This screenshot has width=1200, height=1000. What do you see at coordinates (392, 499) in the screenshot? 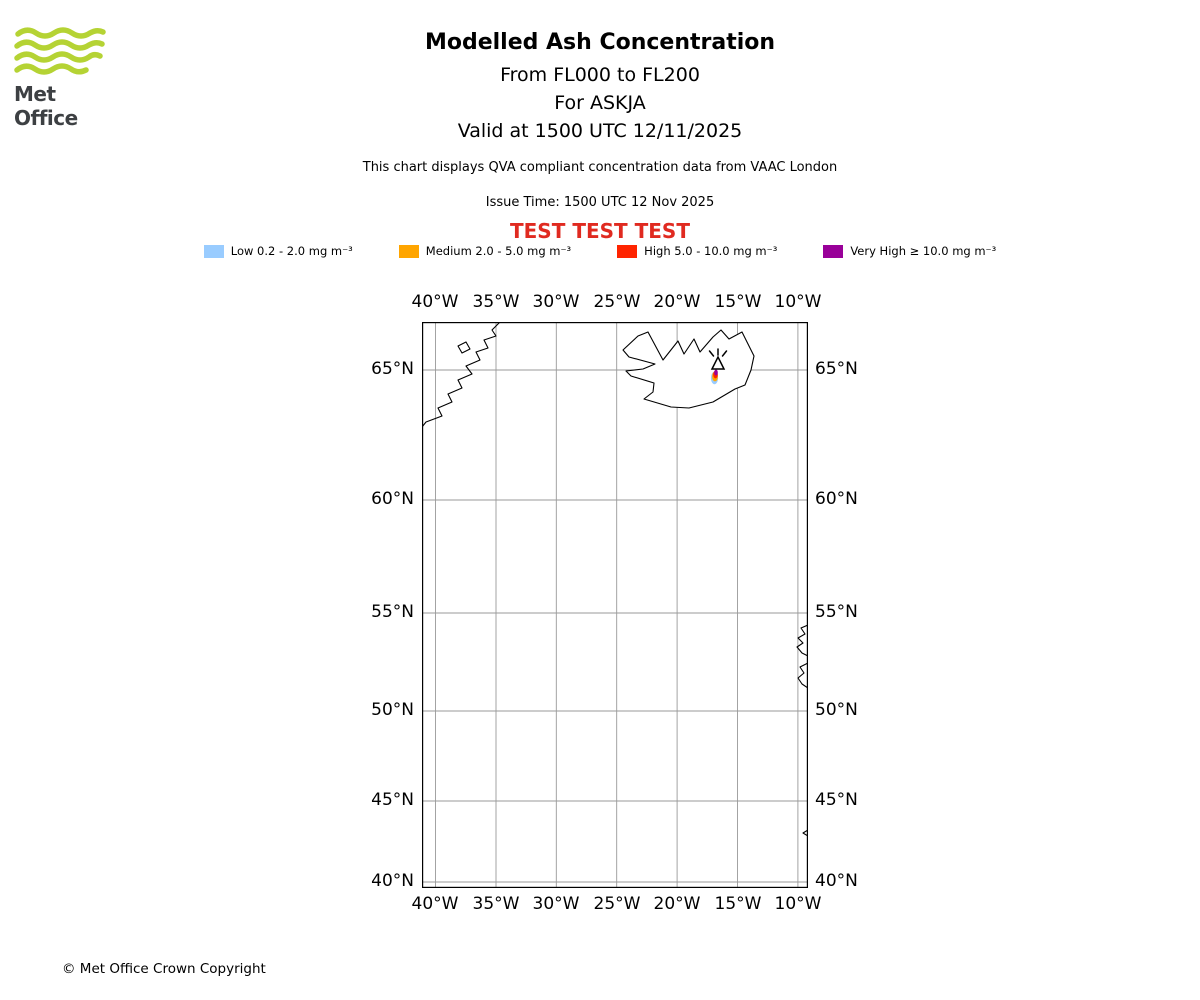
I see `lat-tick-left-60n: 60°N` at bounding box center [392, 499].